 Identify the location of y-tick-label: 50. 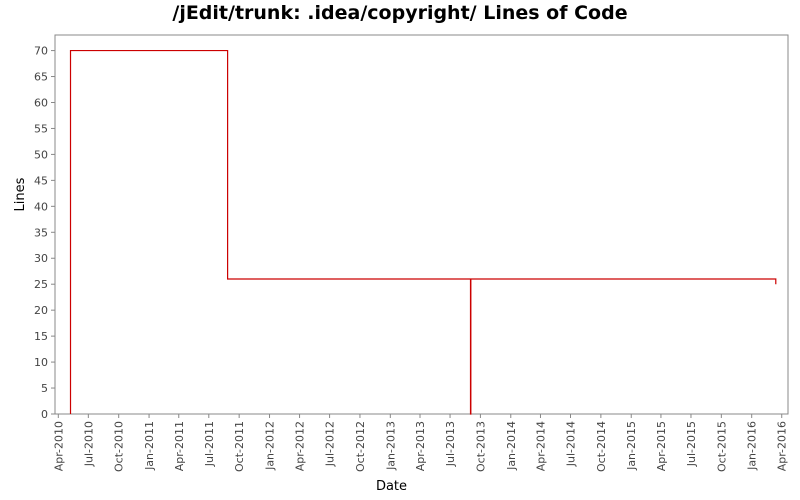
(41, 154).